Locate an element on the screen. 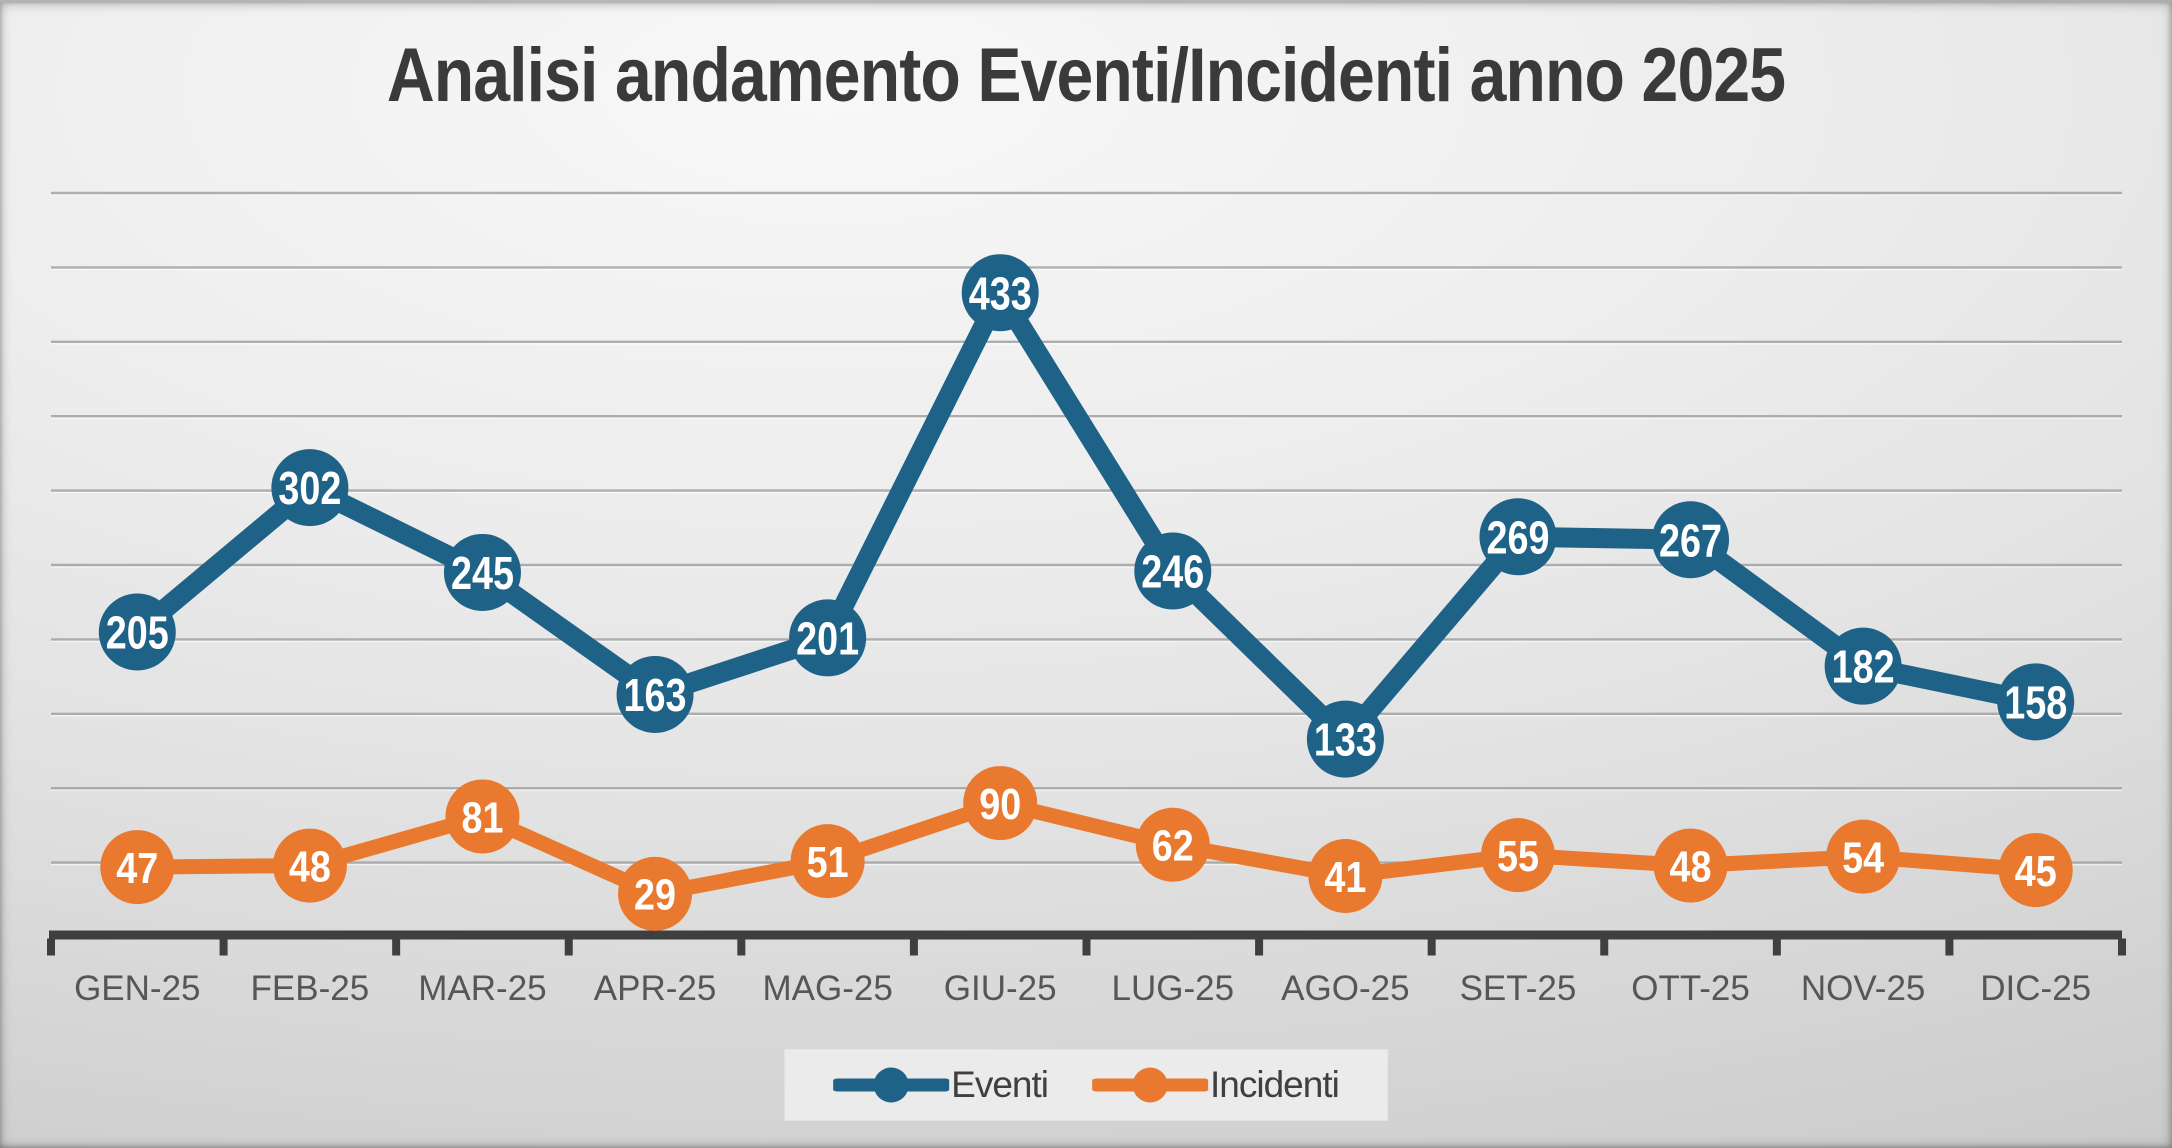 The width and height of the screenshot is (2172, 1148). x-axis-label: LUG-25 is located at coordinates (1173, 988).